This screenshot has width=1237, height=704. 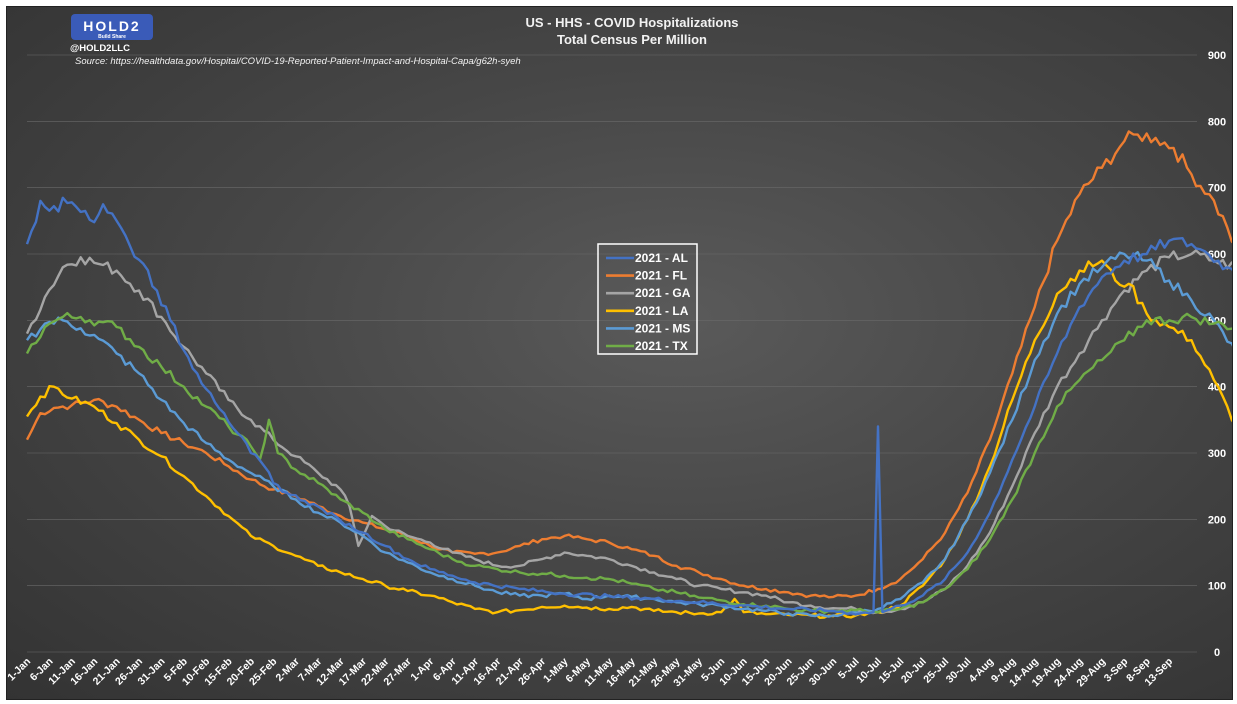 What do you see at coordinates (1217, 520) in the screenshot?
I see `y-tick-label: 200` at bounding box center [1217, 520].